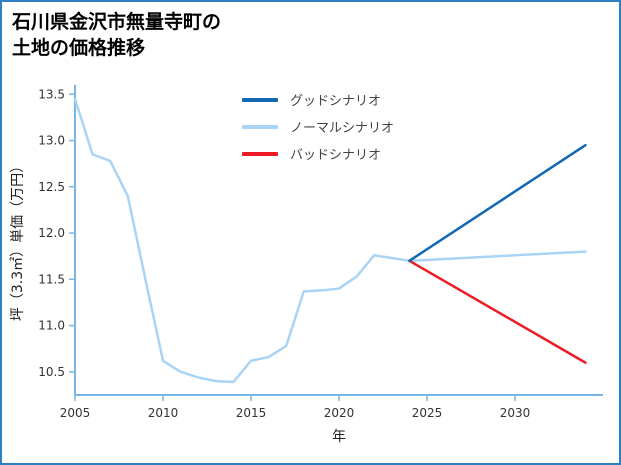  I want to click on x-axis-title: 年, so click(339, 437).